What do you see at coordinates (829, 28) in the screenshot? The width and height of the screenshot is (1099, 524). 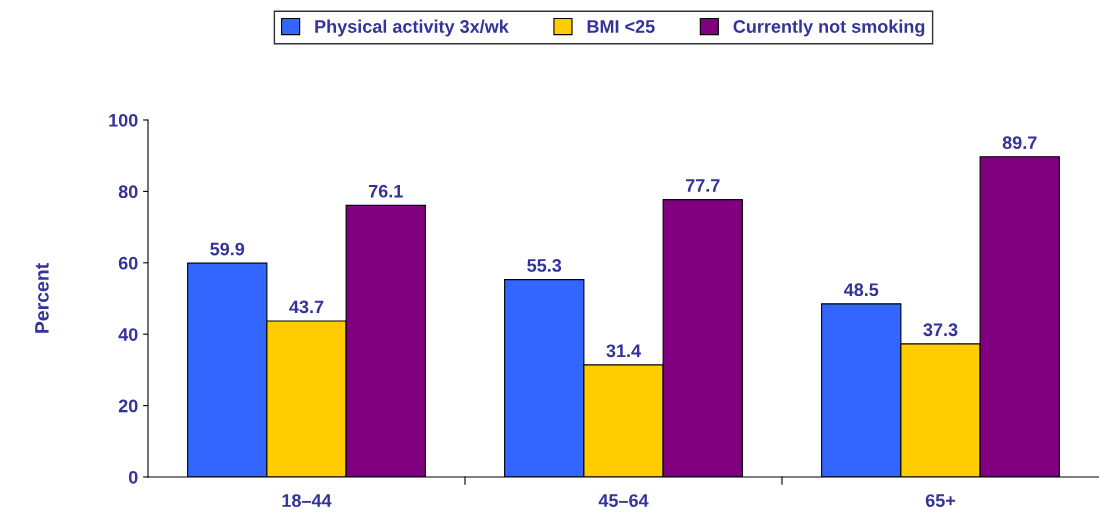 I see `legend-label: Currently not smoking` at bounding box center [829, 28].